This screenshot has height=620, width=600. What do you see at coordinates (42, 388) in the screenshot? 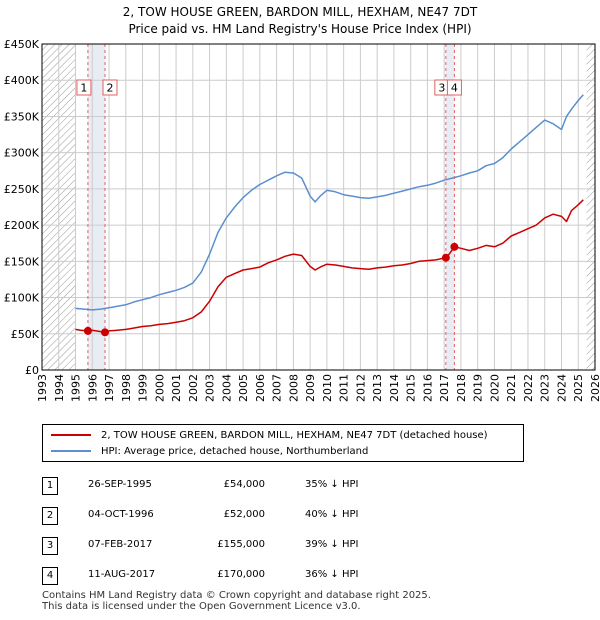
I see `x-tick-label: 1993` at bounding box center [42, 388].